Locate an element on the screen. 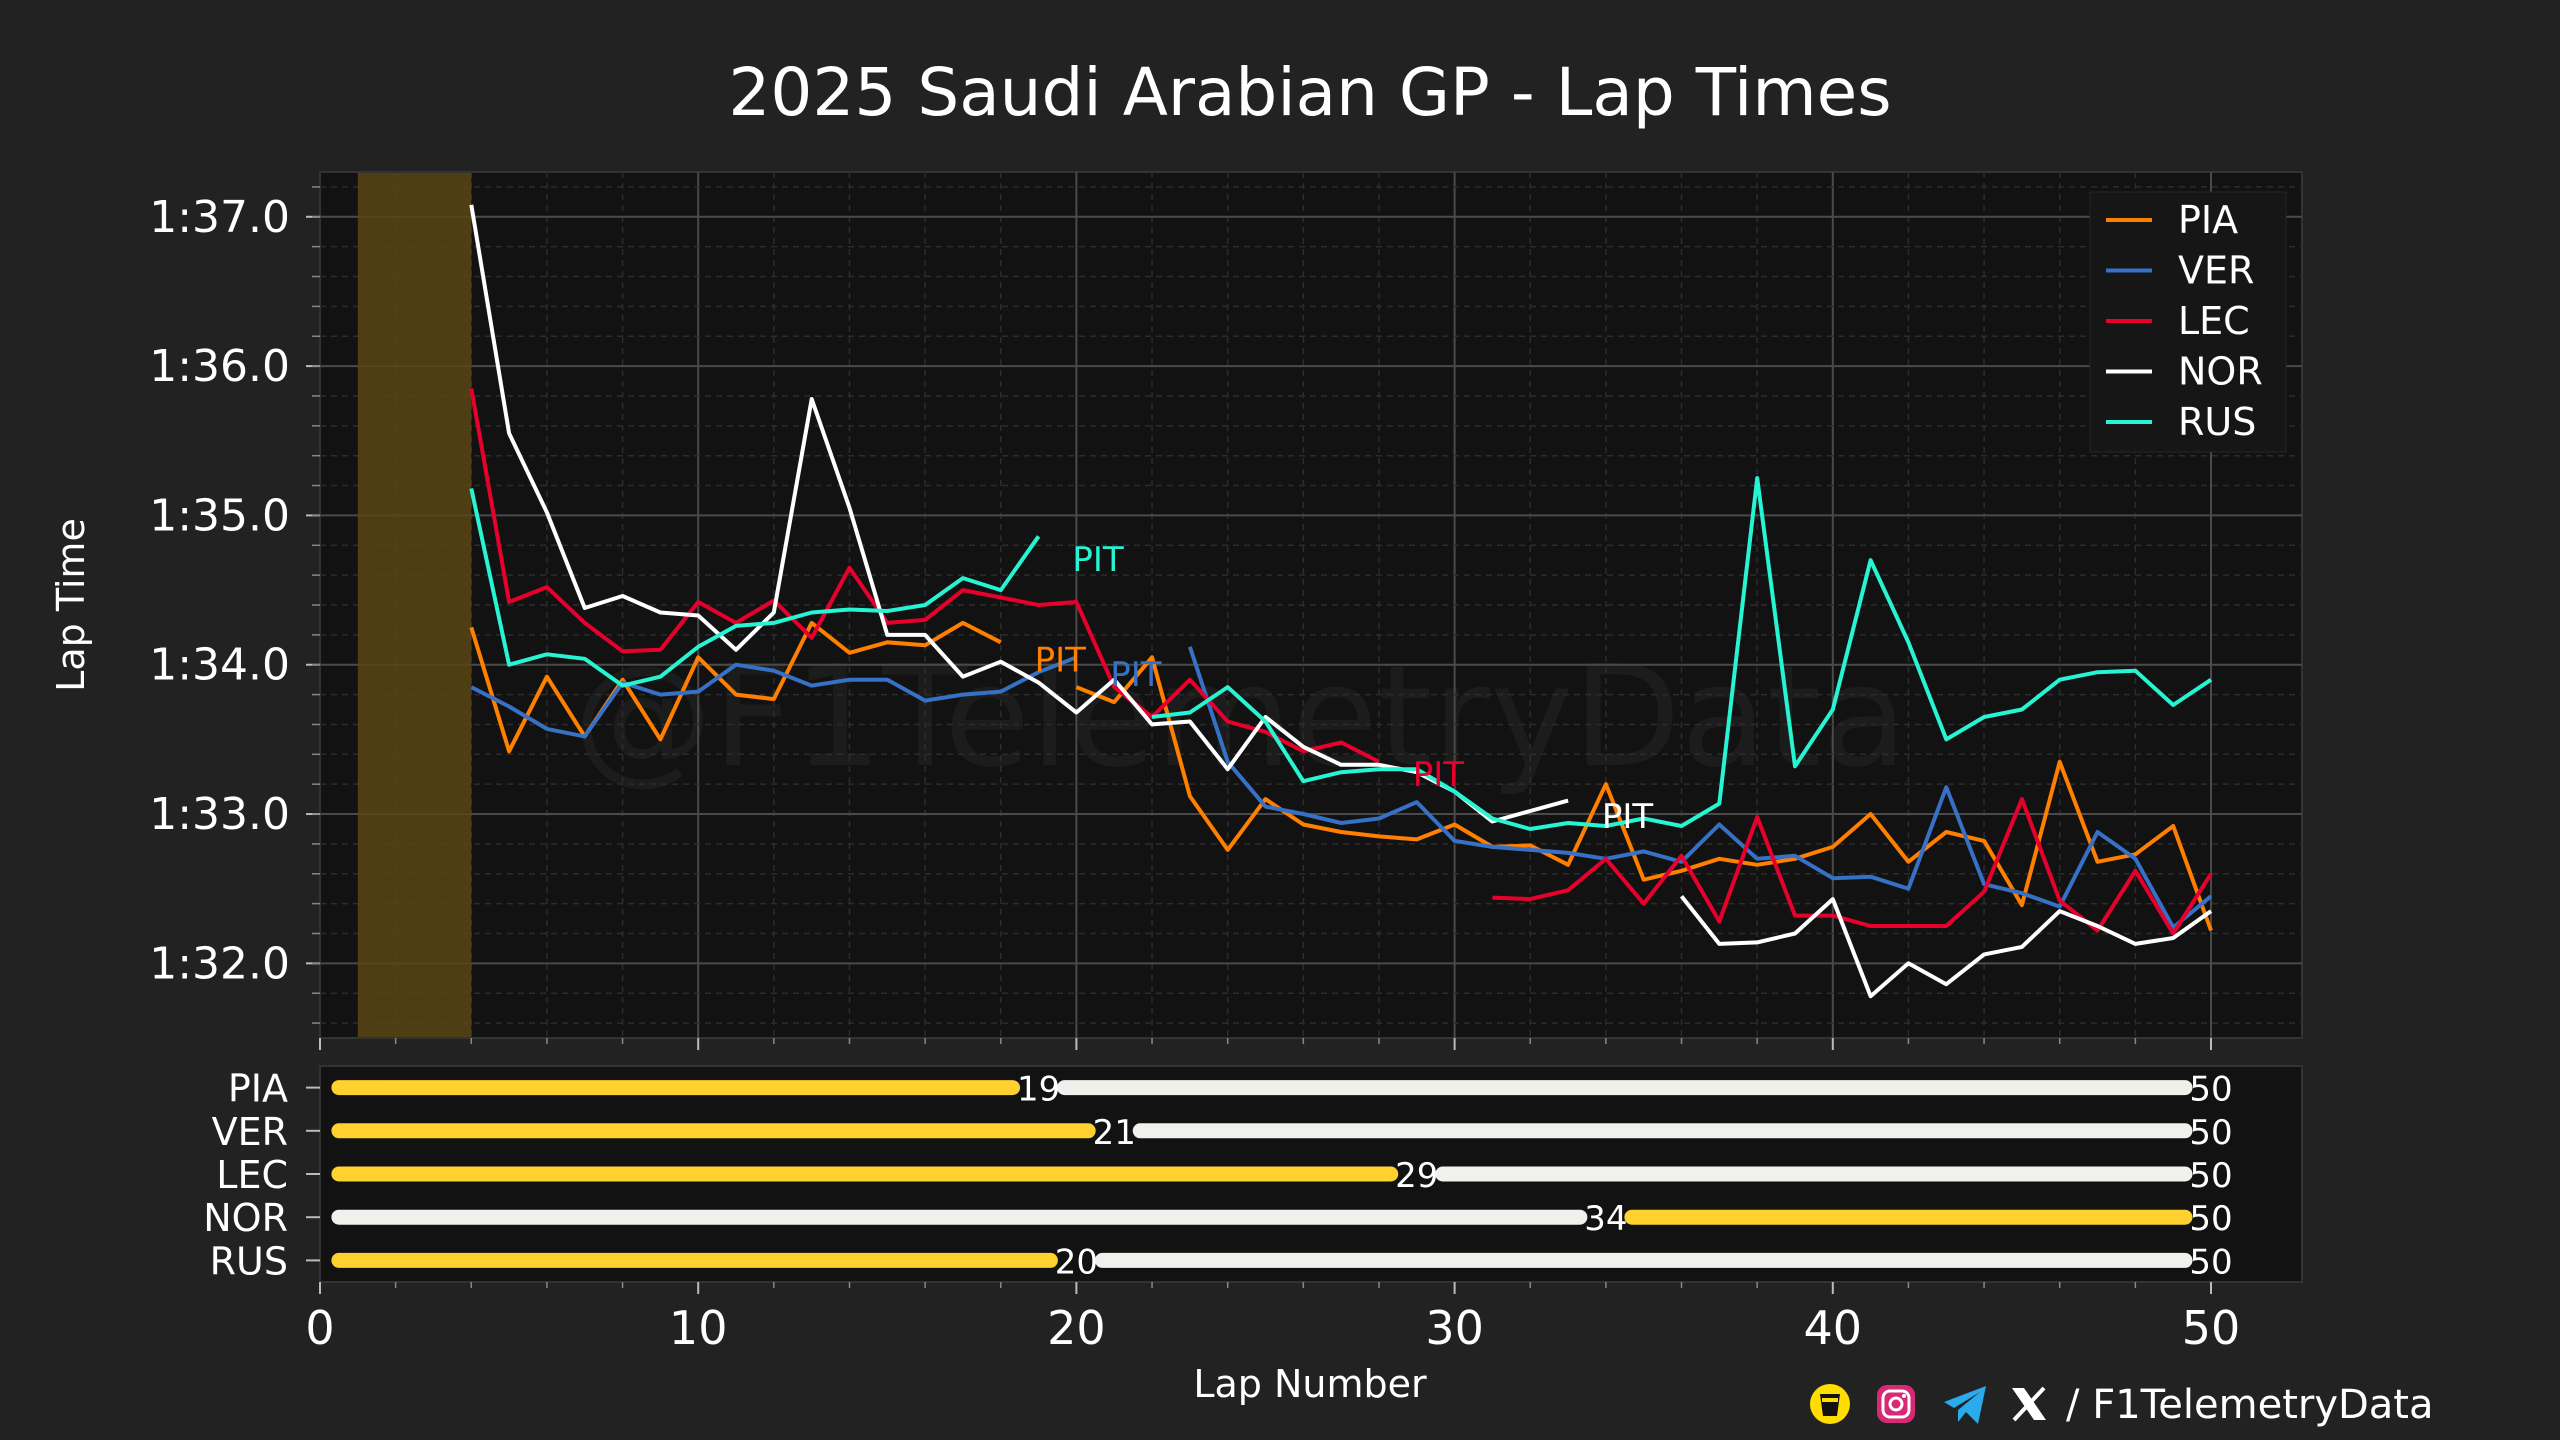 The height and width of the screenshot is (1440, 2560). x-tick-label: 10 is located at coordinates (698, 1328).